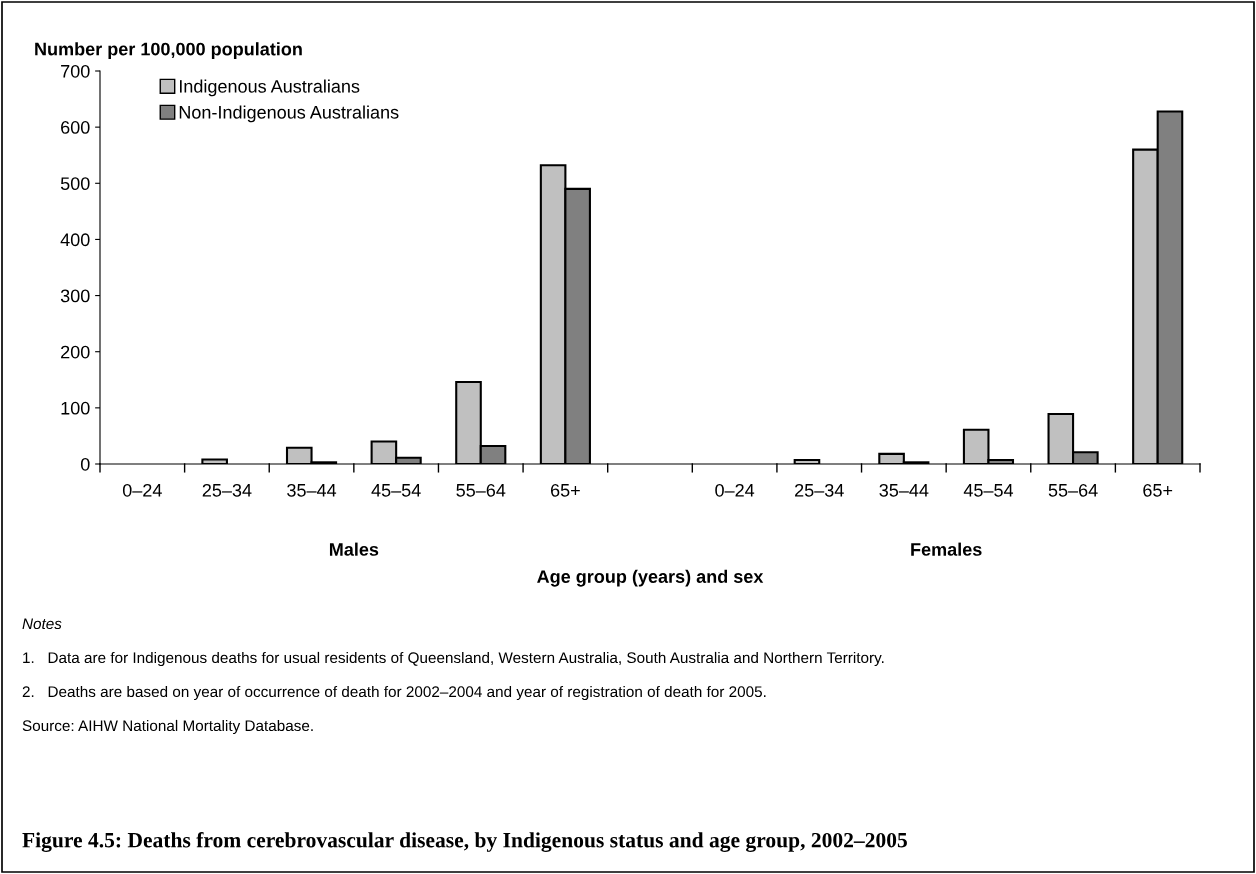 The width and height of the screenshot is (1256, 874). I want to click on text: 1. Data are for Indigenous deaths for usual residents of Queensland, Western Australia, South Australia and Northern Territory., so click(453, 659).